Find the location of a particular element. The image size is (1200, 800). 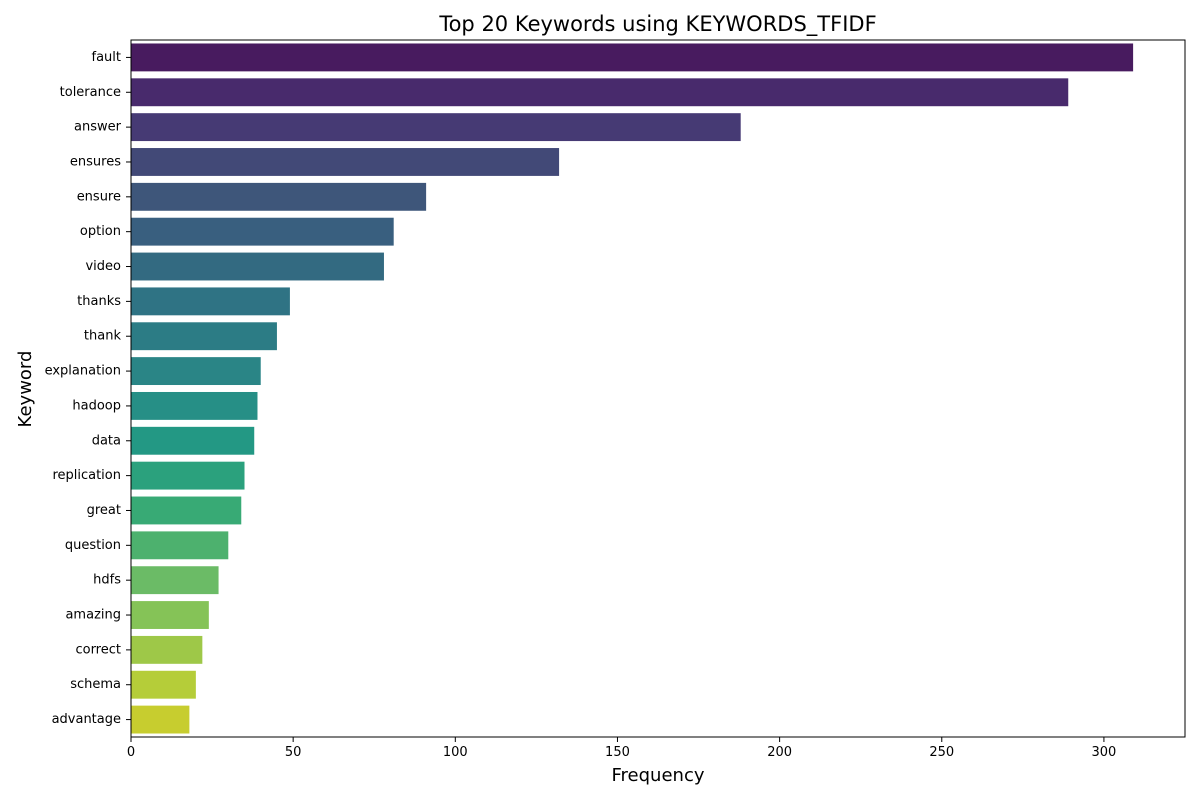

bar-thank is located at coordinates (204, 336).